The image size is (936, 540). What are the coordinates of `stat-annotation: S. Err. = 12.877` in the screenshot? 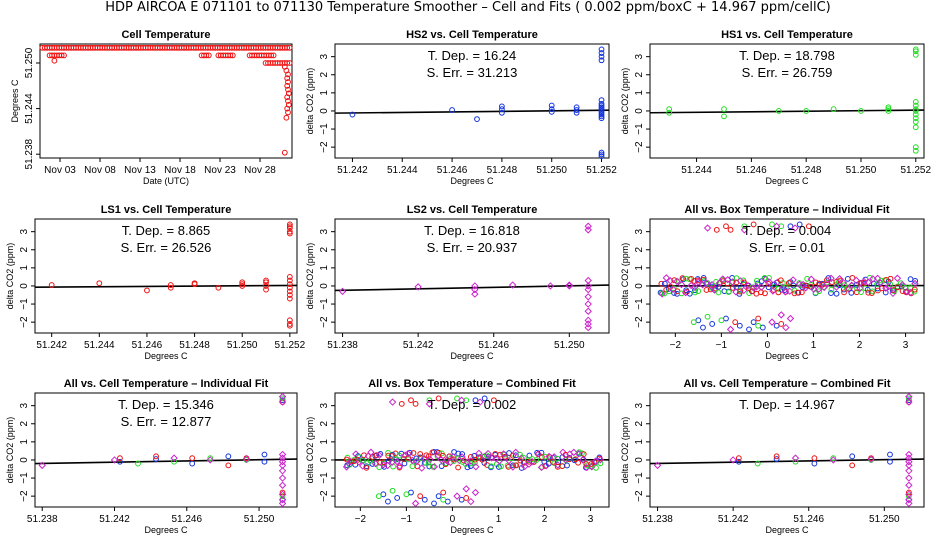 It's located at (166, 421).